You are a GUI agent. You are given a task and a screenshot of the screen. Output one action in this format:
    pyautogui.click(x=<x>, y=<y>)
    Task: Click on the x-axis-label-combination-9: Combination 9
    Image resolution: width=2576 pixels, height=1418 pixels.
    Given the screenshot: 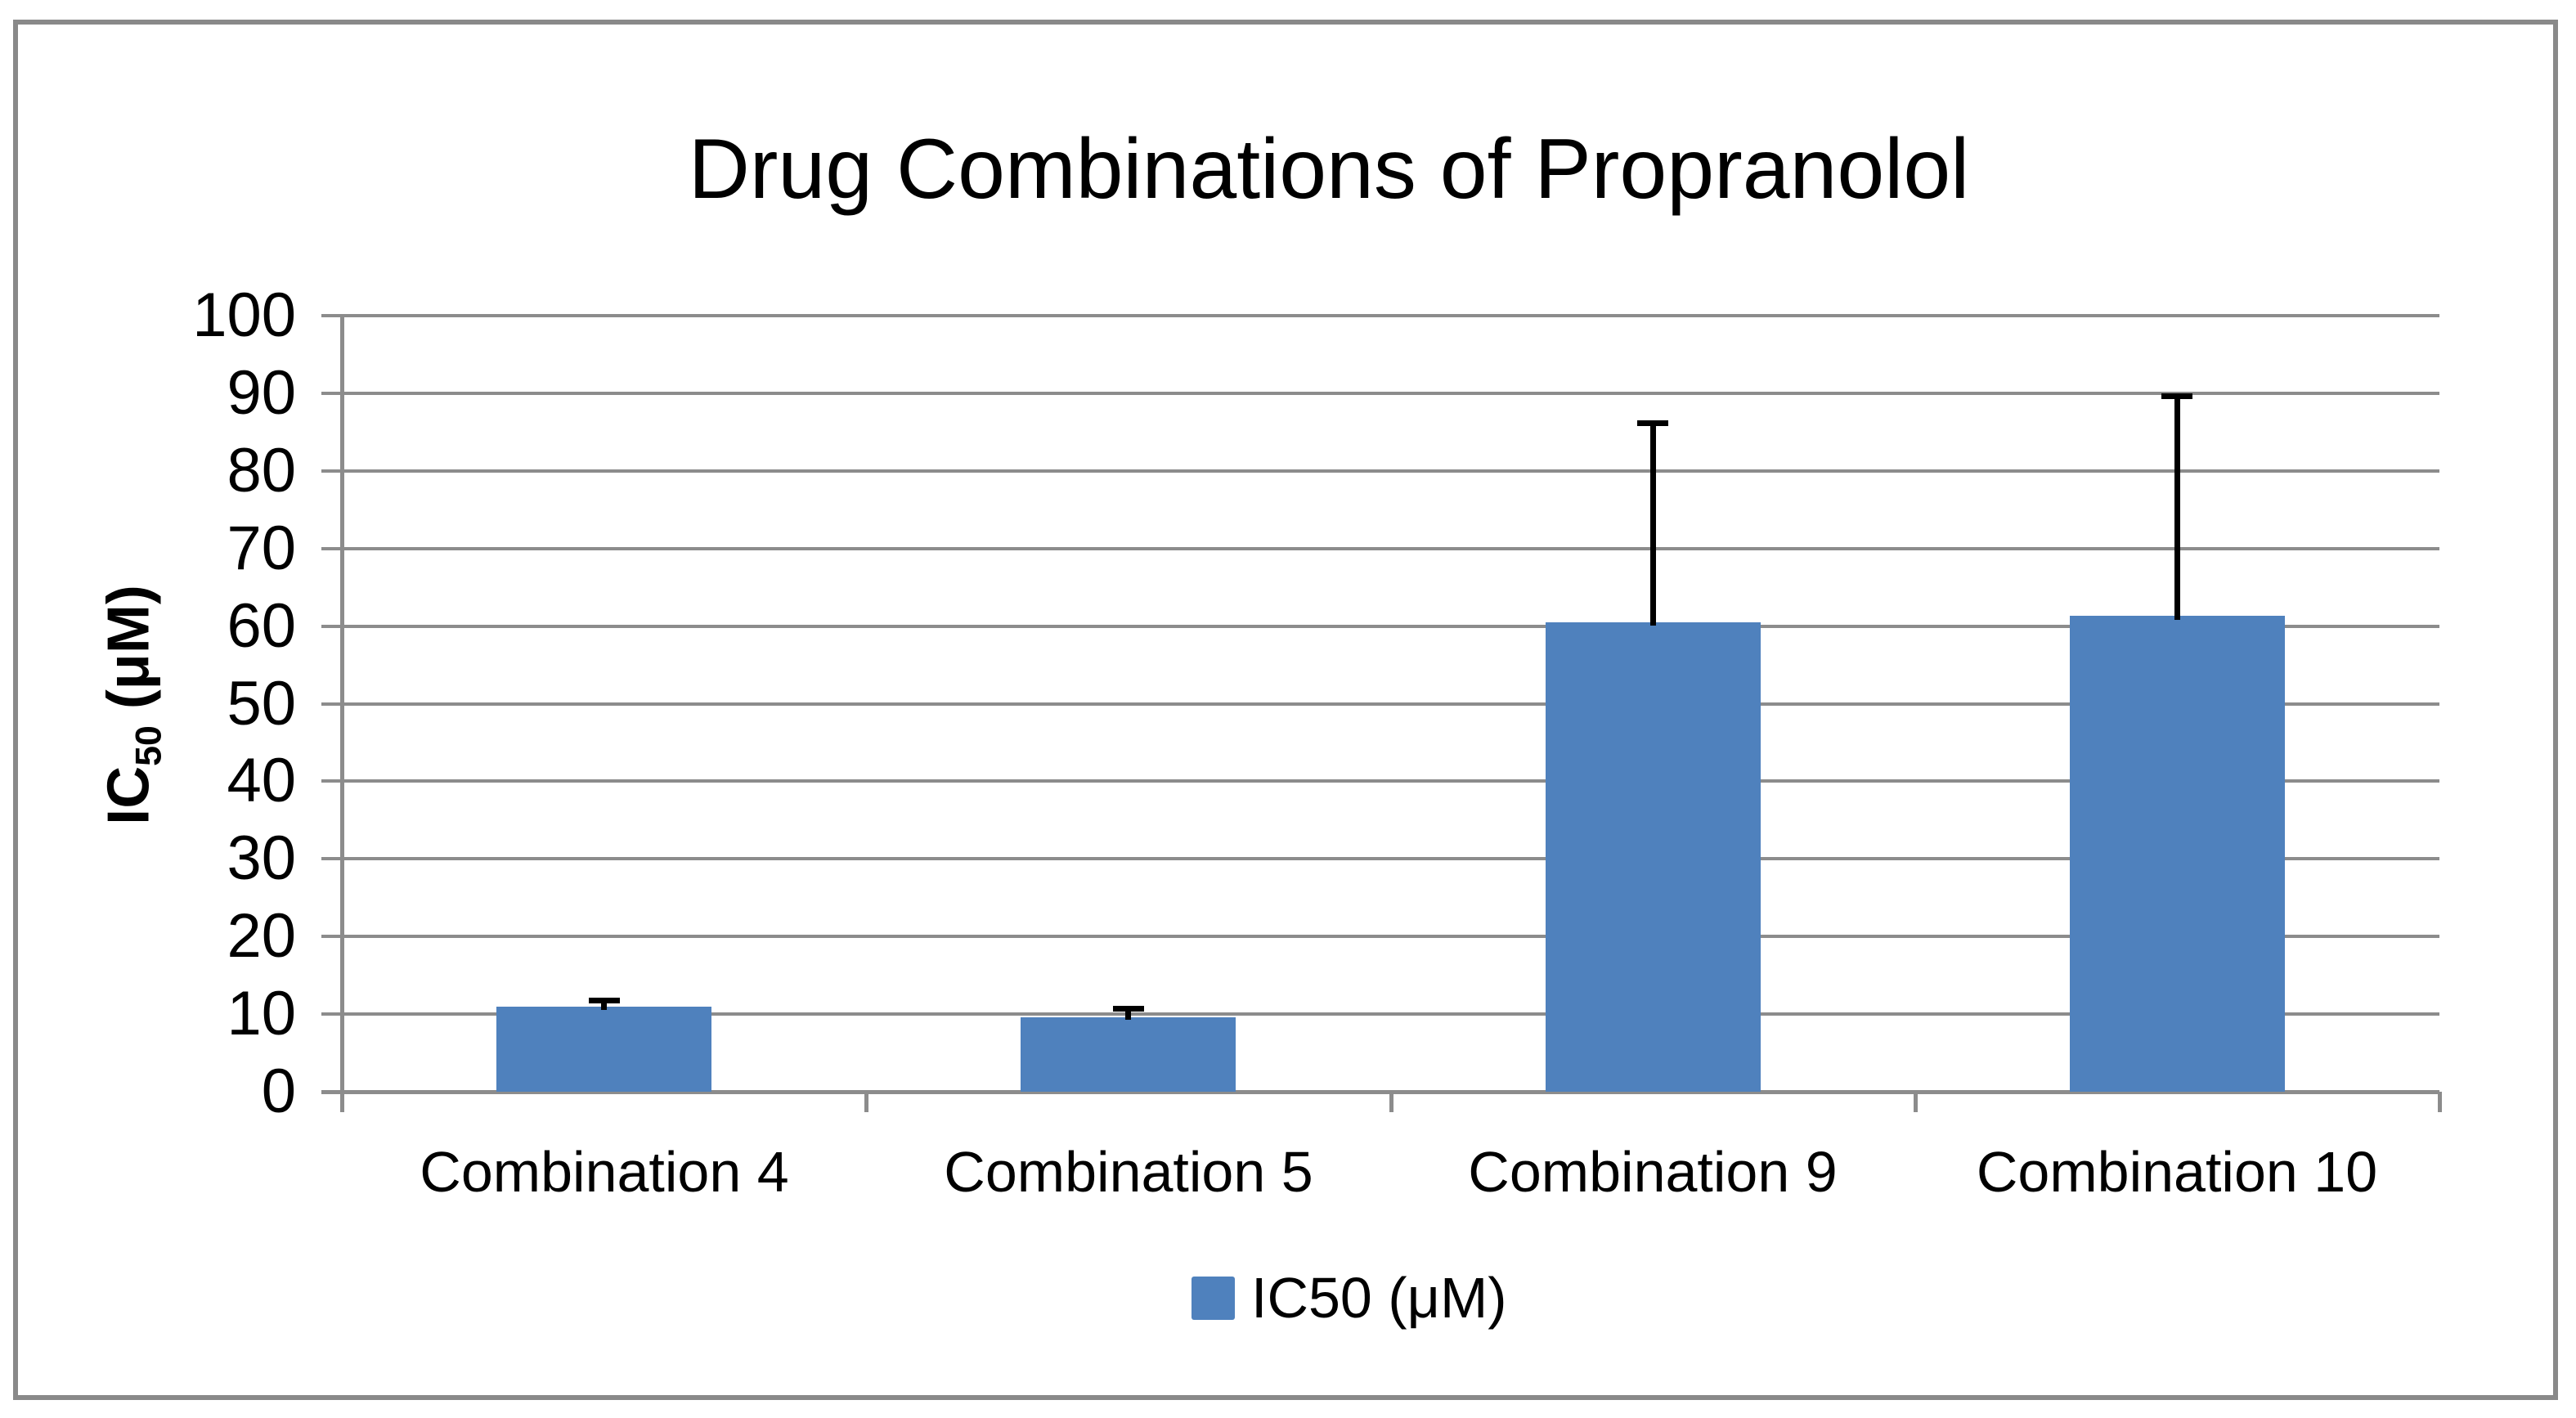 What is the action you would take?
    pyautogui.click(x=1653, y=1172)
    